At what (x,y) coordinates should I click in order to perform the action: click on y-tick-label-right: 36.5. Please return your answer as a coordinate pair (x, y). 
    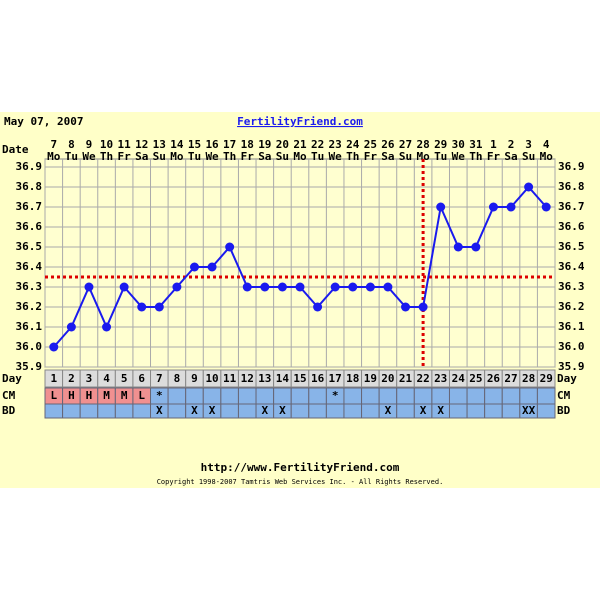
    Looking at the image, I should click on (571, 246).